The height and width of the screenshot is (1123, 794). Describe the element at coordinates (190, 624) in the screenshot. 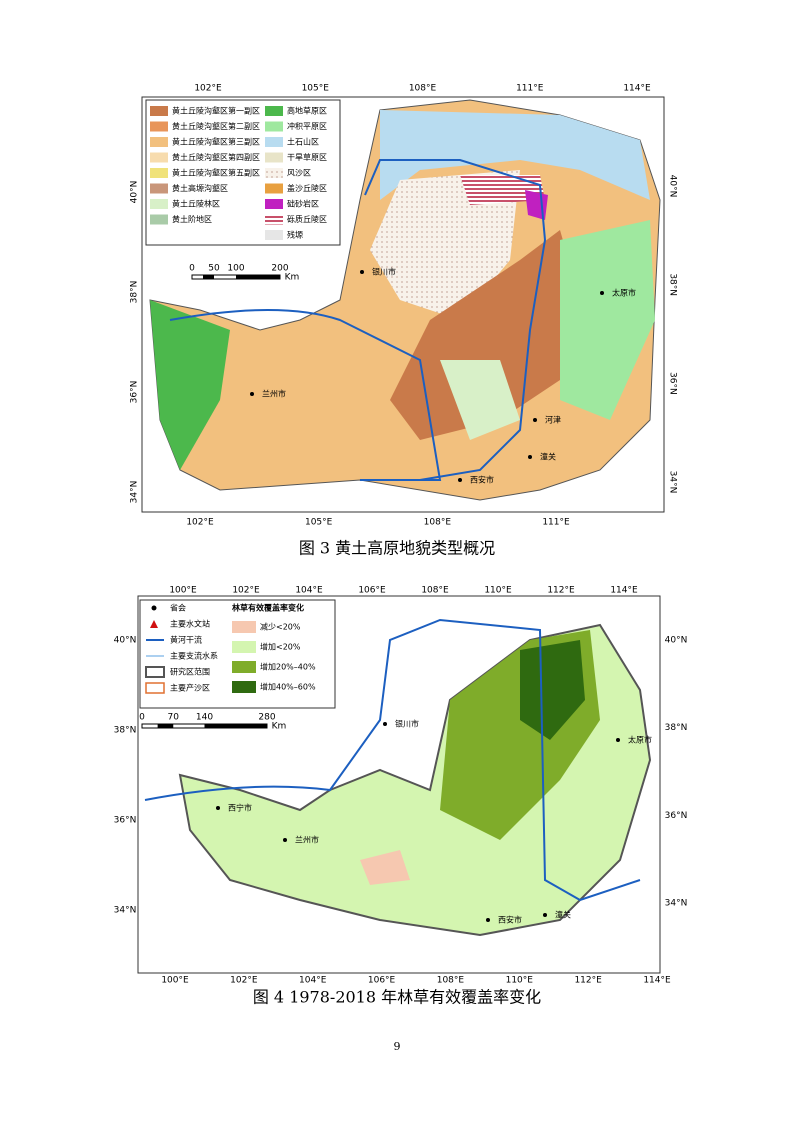

I see `legend-label: 主要水文站` at that location.